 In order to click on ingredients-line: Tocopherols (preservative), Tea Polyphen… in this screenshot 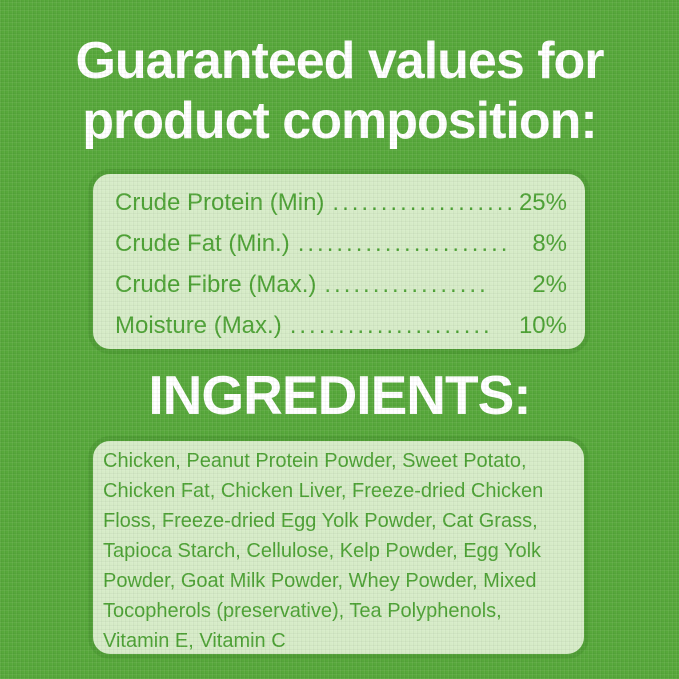, I will do `click(302, 611)`.